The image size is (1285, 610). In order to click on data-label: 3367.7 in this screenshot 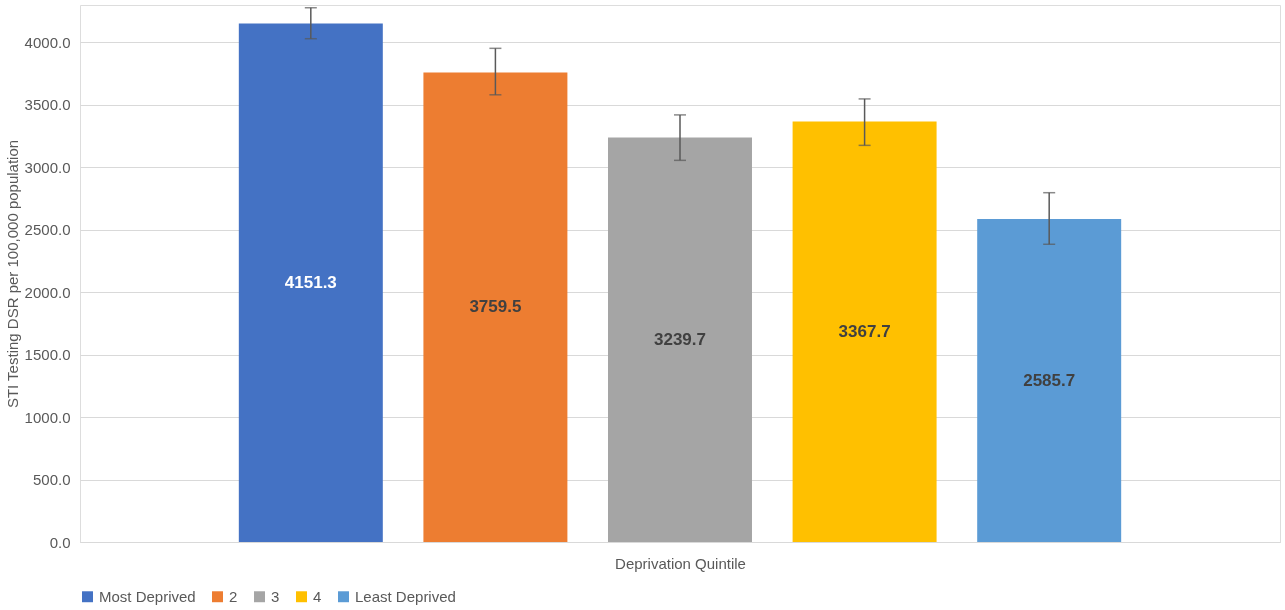, I will do `click(864, 331)`.